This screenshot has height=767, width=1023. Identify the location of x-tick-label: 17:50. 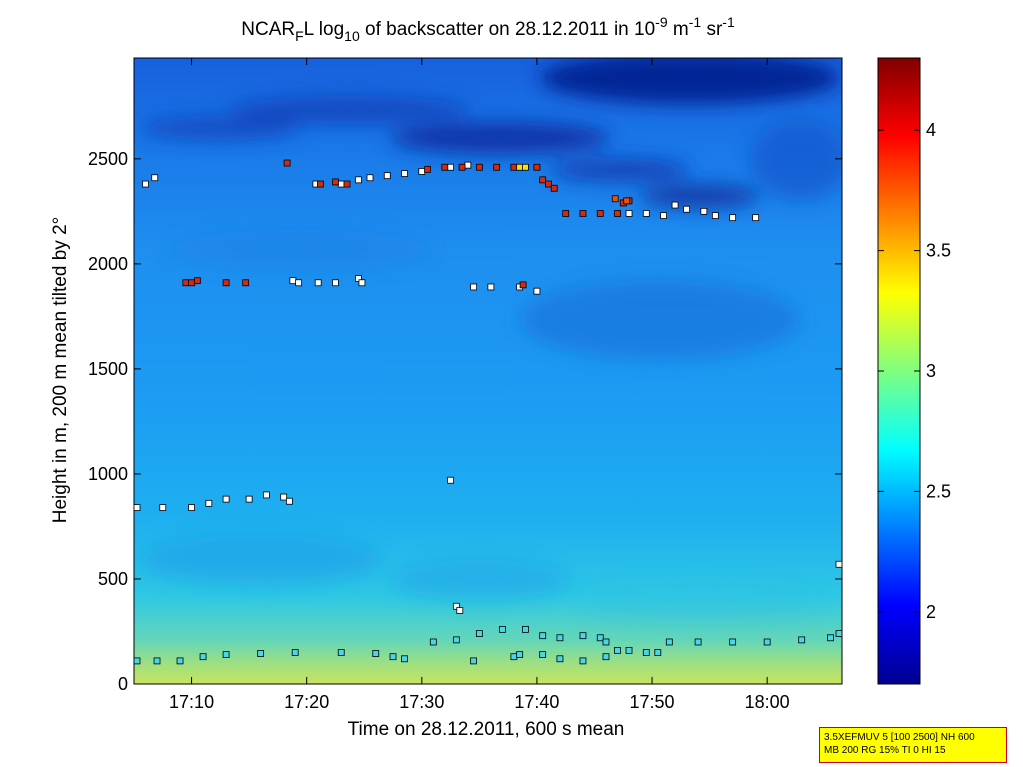
(652, 702).